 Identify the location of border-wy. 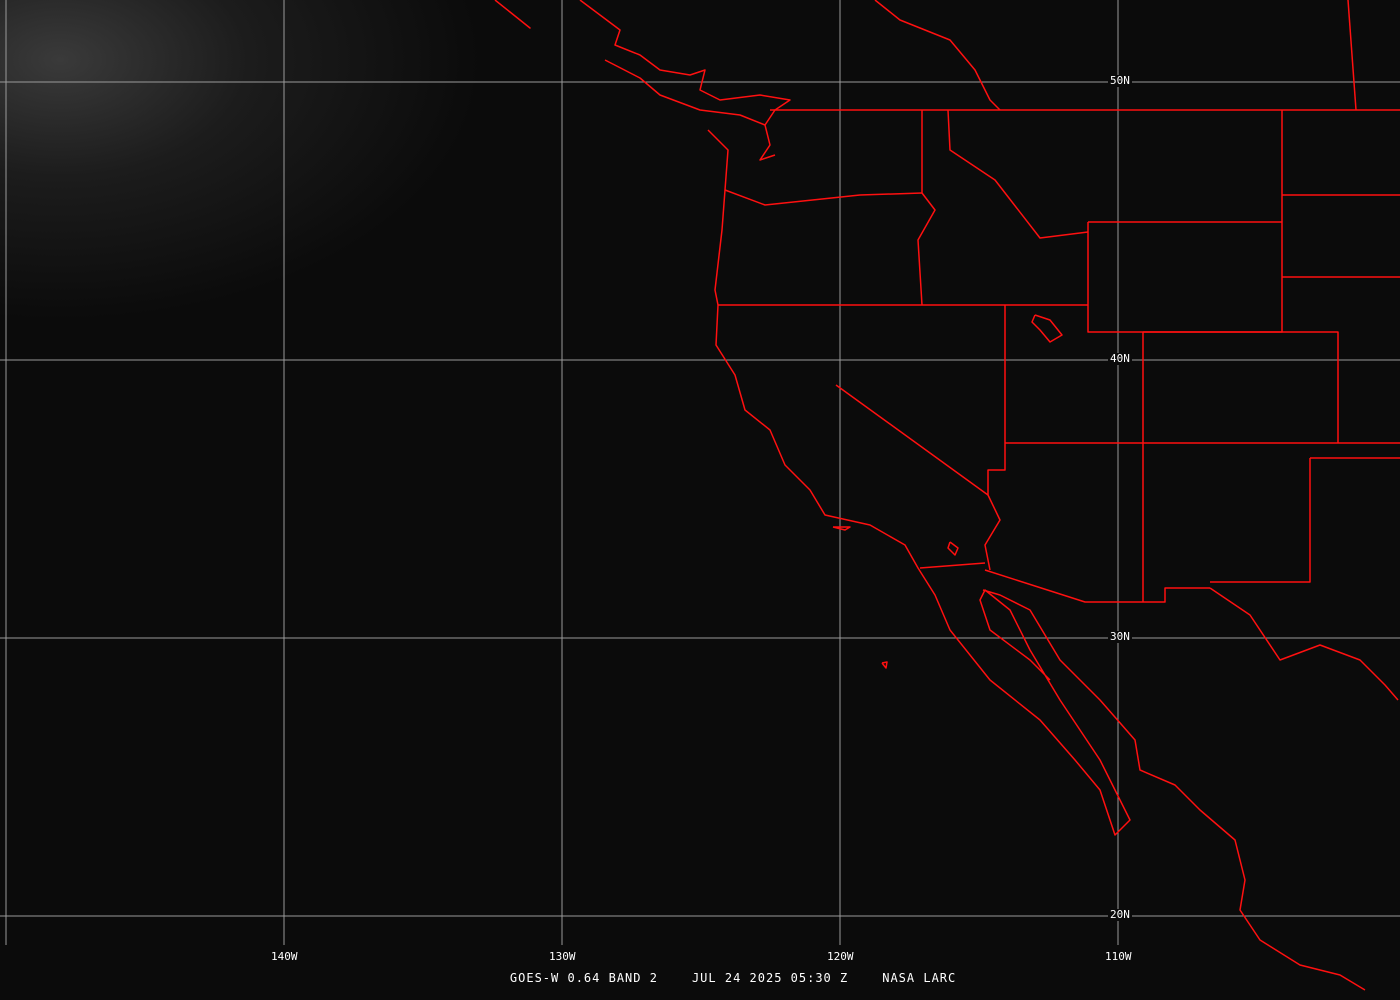
(1185, 277).